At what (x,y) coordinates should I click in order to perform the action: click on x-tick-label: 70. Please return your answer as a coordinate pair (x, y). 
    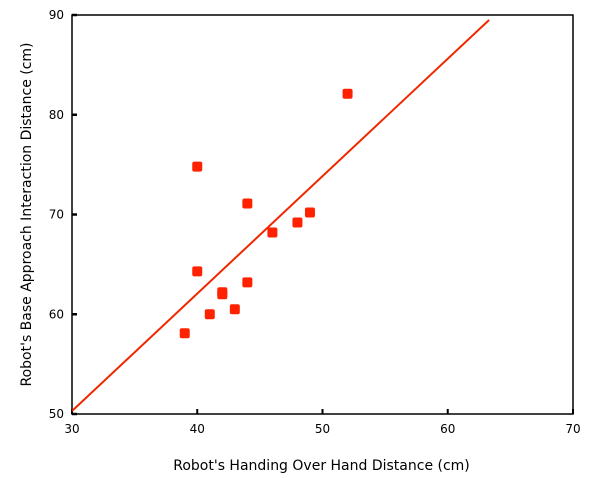
    Looking at the image, I should click on (572, 429).